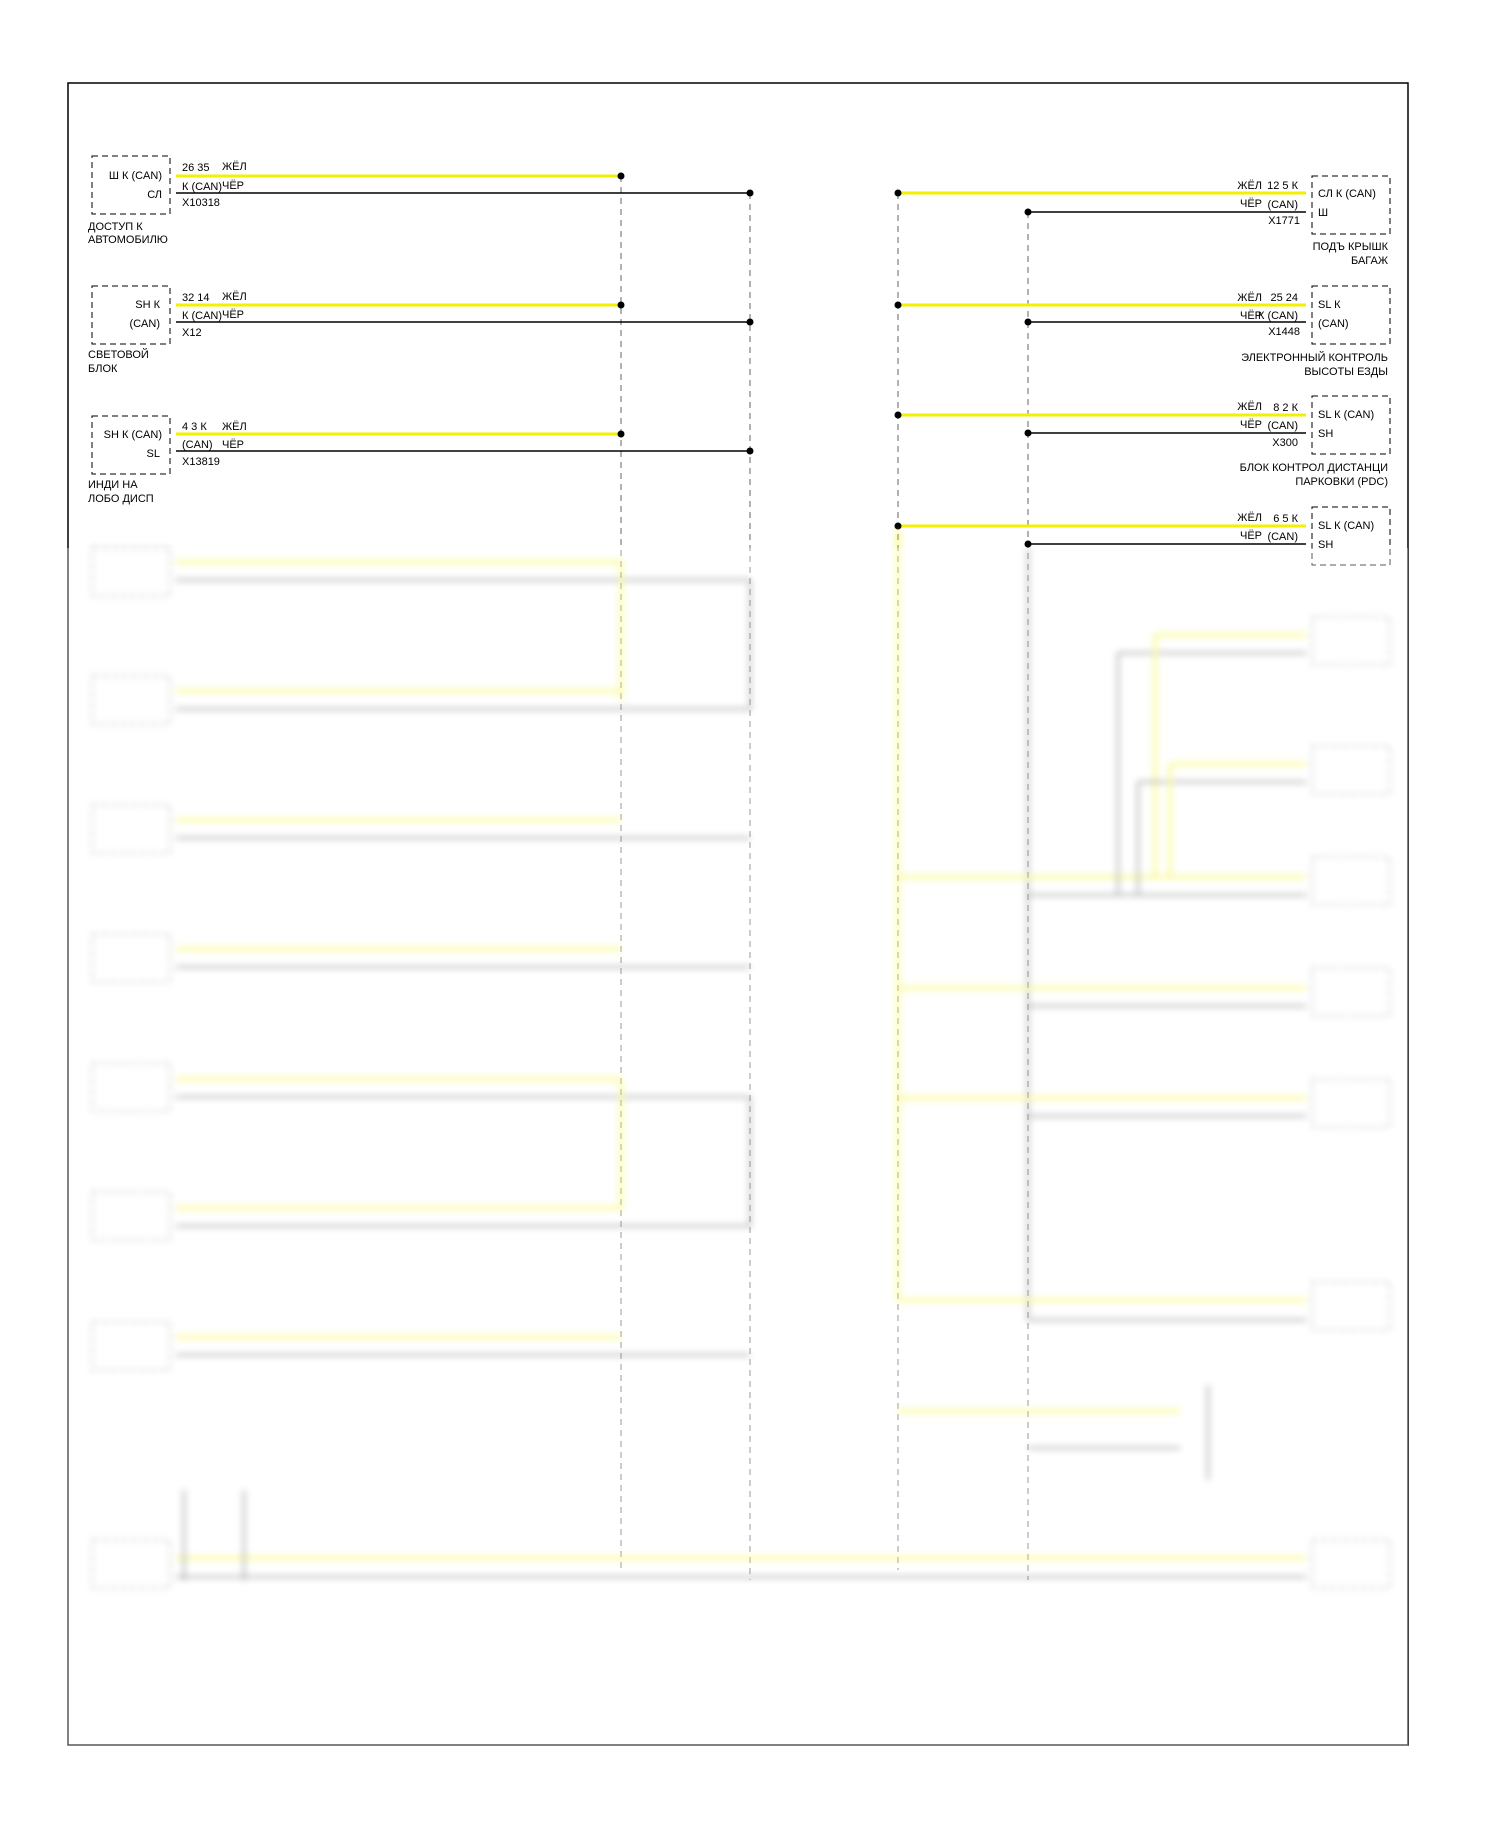  Describe the element at coordinates (1347, 194) in the screenshot. I see `module-line1: СЛ К (CAN)` at that location.